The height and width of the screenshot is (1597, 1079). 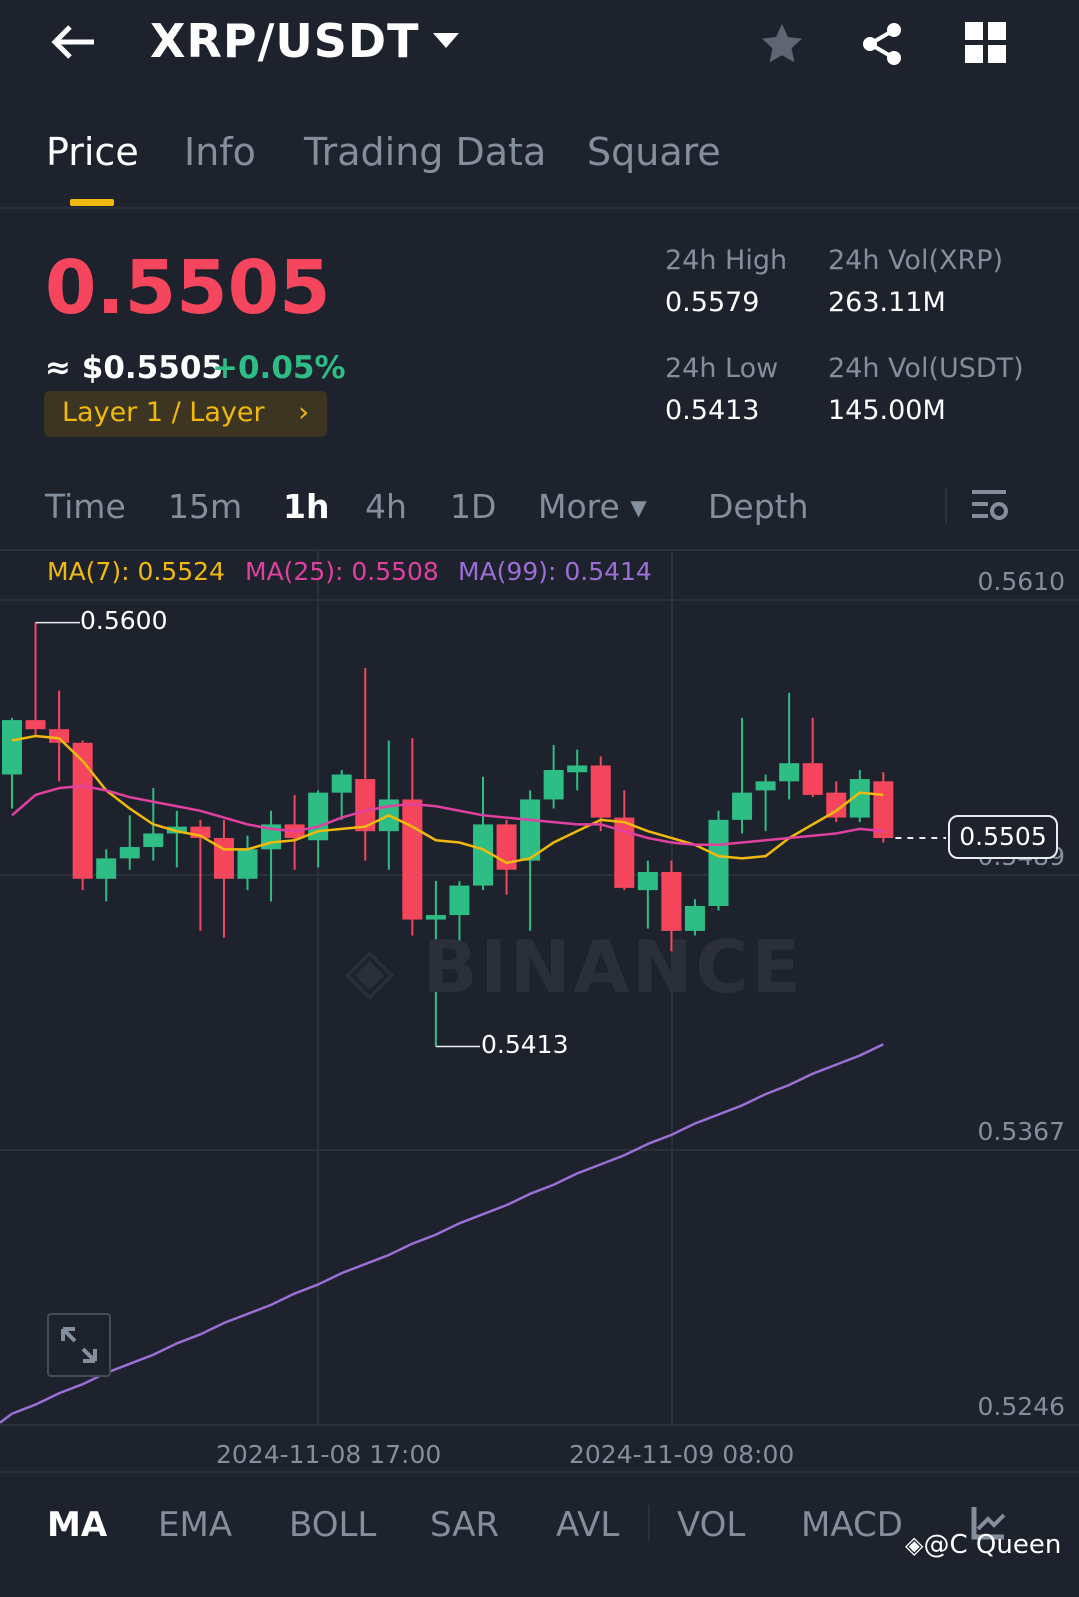 What do you see at coordinates (539, 550) in the screenshot?
I see `chart-top-divider` at bounding box center [539, 550].